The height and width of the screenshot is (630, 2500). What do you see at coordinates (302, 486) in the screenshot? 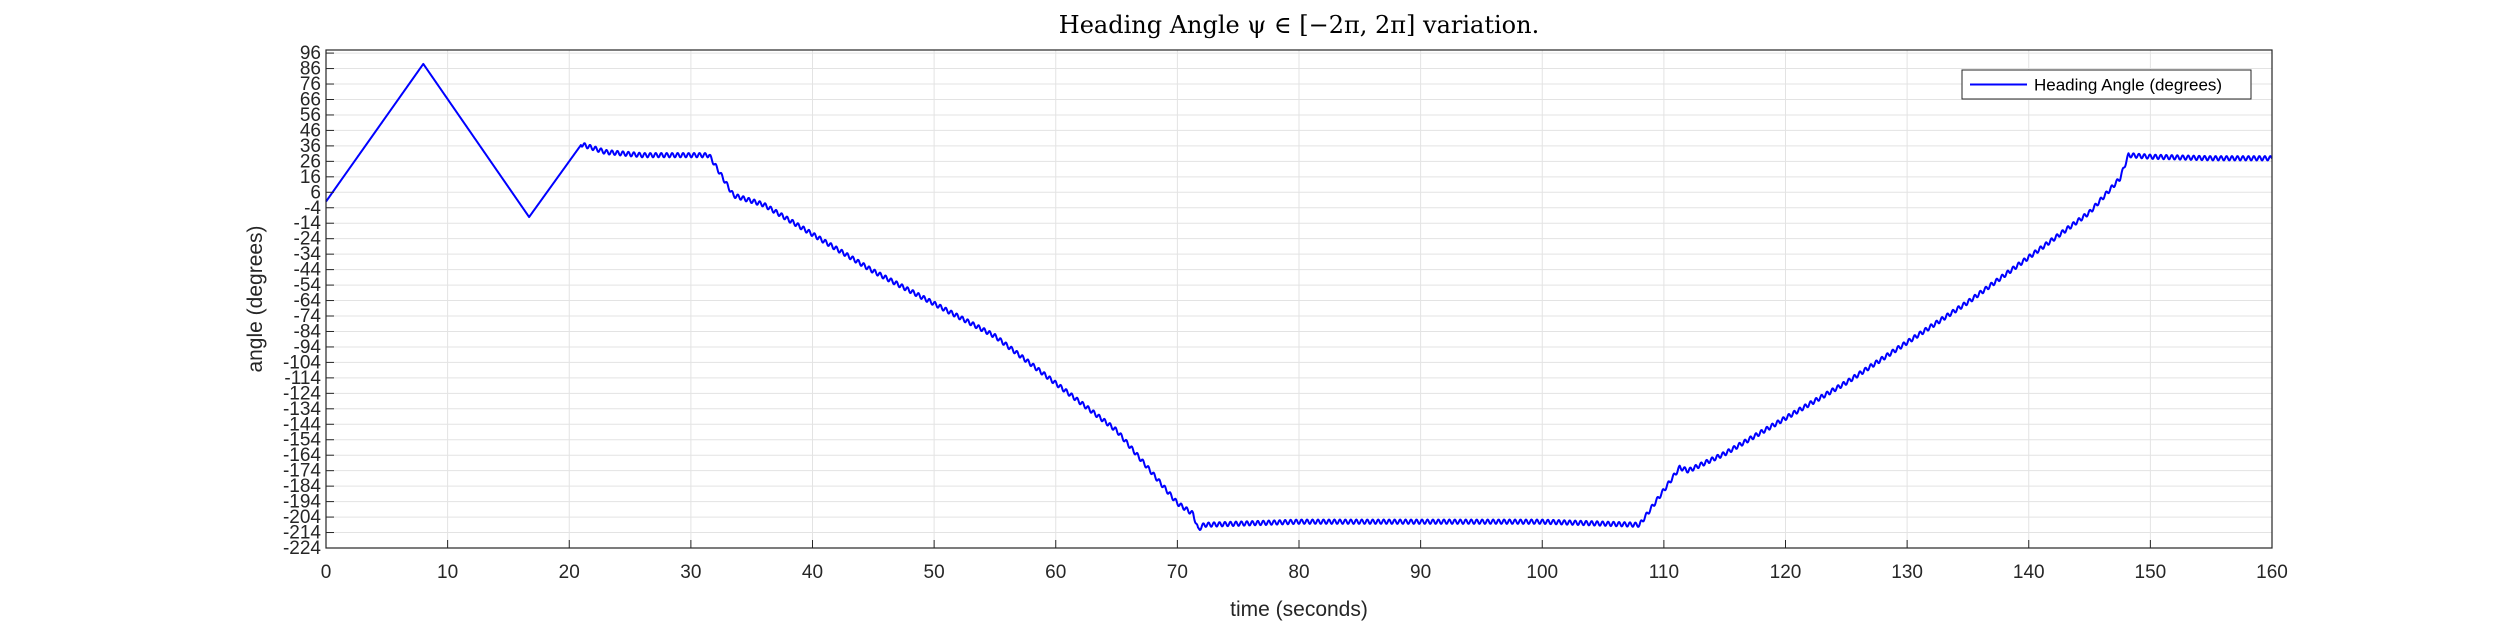
I see `y-tick-label: -184` at bounding box center [302, 486].